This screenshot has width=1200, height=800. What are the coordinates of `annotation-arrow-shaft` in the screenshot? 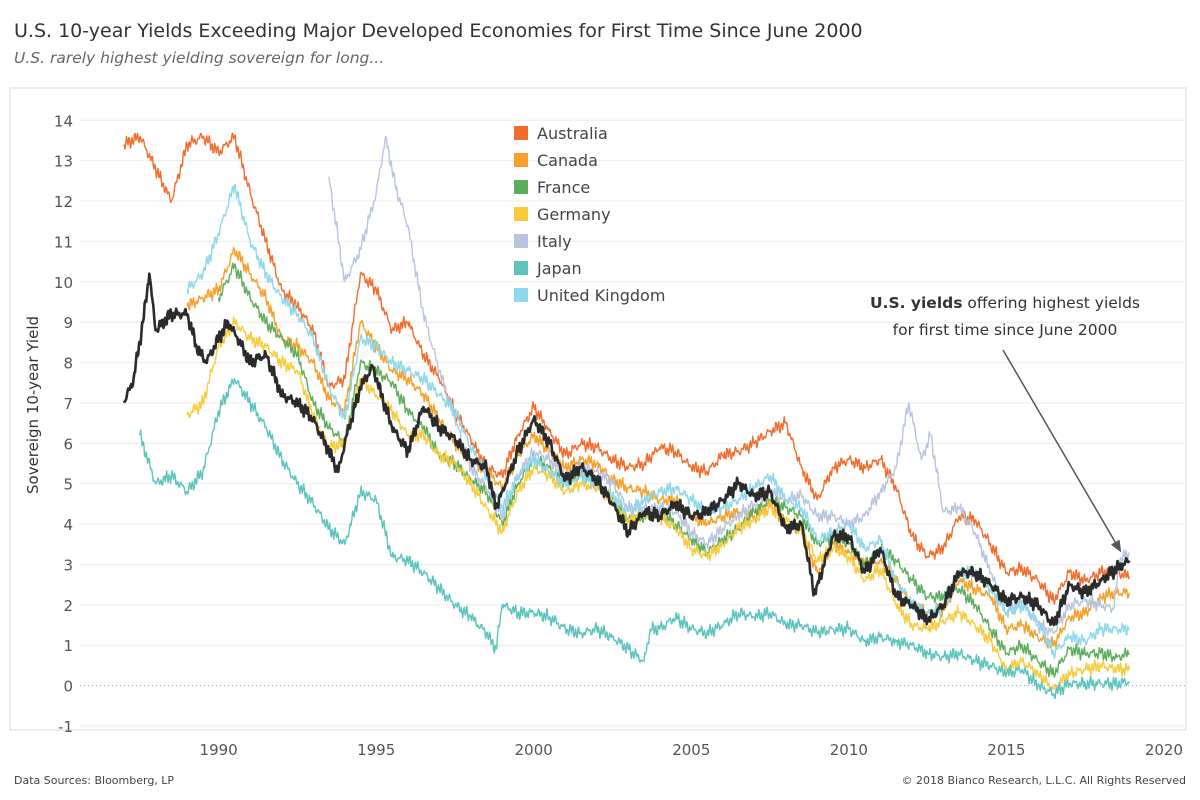 It's located at (1059, 446).